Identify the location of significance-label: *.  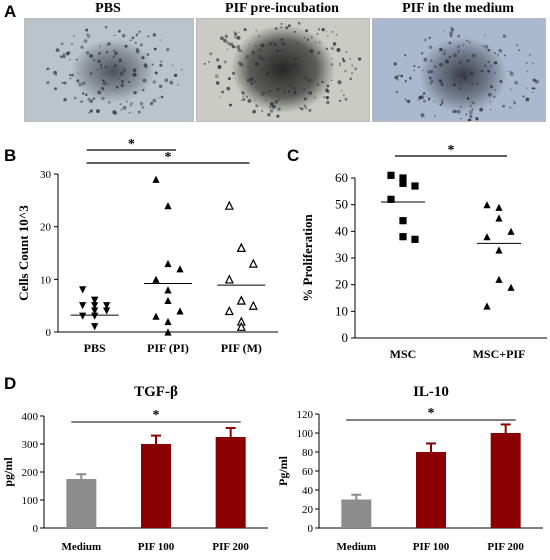
(168, 157).